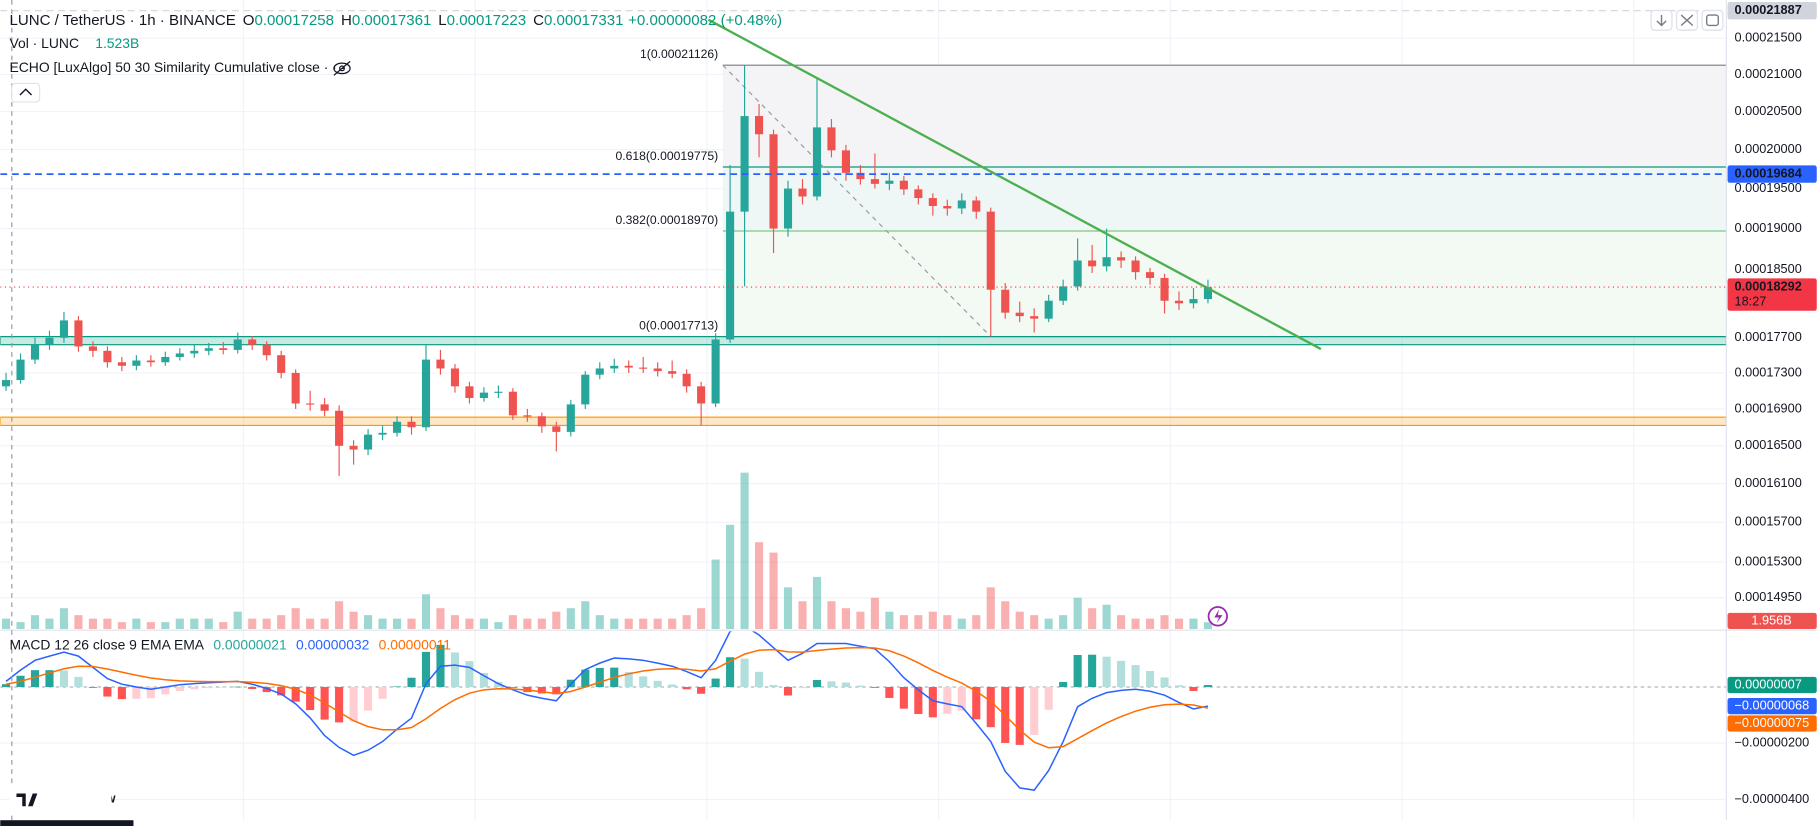 The width and height of the screenshot is (1817, 826). What do you see at coordinates (1687, 20) in the screenshot?
I see `pane-buttons` at bounding box center [1687, 20].